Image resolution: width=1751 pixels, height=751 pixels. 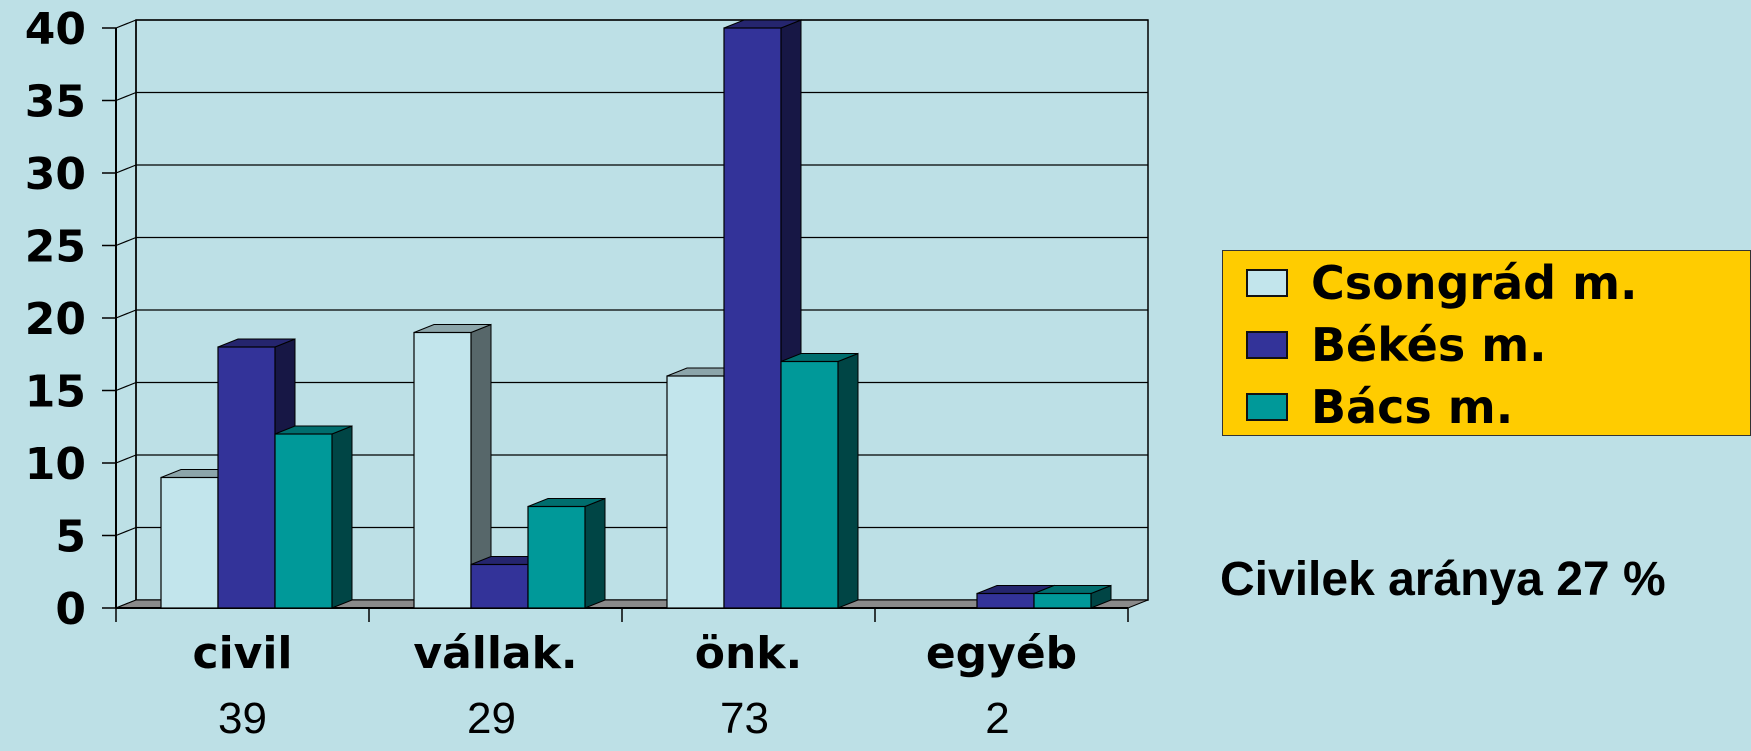 I want to click on legend-item: Békés m., so click(x=1396, y=345).